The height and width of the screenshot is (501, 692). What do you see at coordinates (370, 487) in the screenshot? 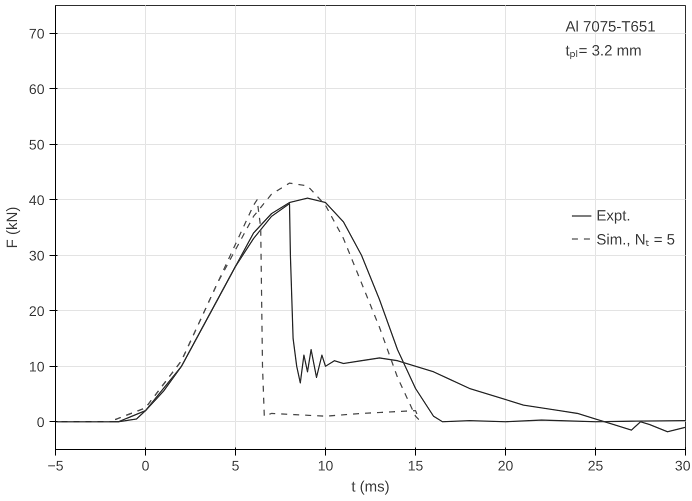
I see `x-axis-title: t (ms)` at bounding box center [370, 487].